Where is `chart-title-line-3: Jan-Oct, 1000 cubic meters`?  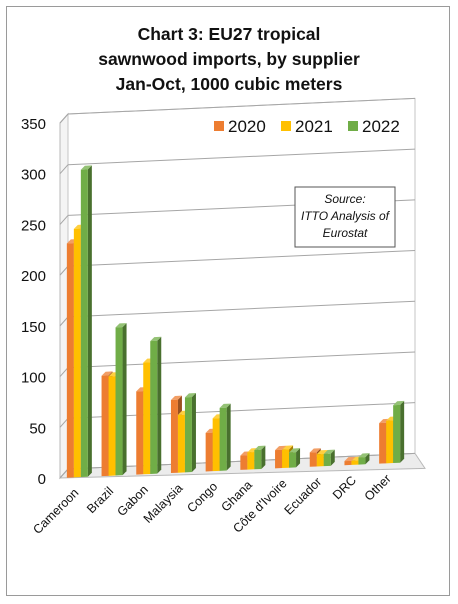
chart-title-line-3: Jan-Oct, 1000 cubic meters is located at coordinates (229, 84).